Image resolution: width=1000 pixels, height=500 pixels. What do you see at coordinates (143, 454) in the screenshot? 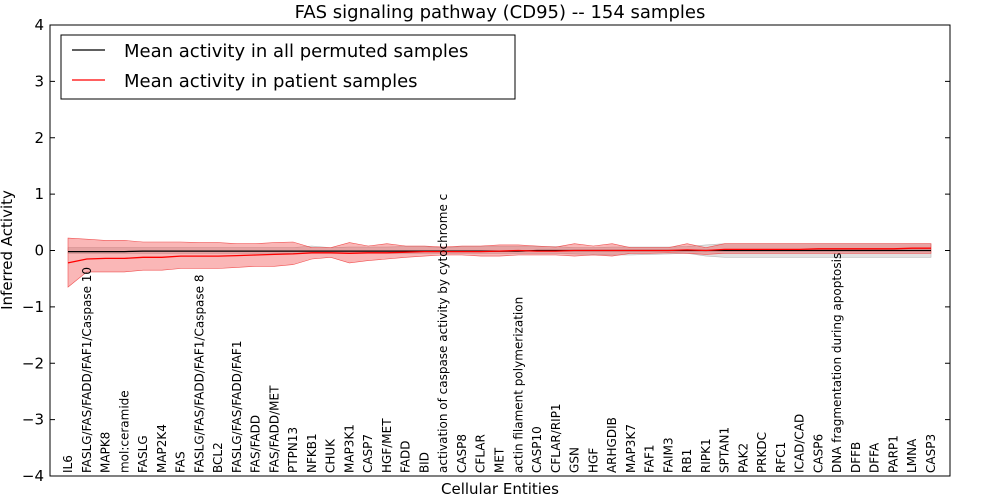
I see `x-tick-label: FASLG` at bounding box center [143, 454].